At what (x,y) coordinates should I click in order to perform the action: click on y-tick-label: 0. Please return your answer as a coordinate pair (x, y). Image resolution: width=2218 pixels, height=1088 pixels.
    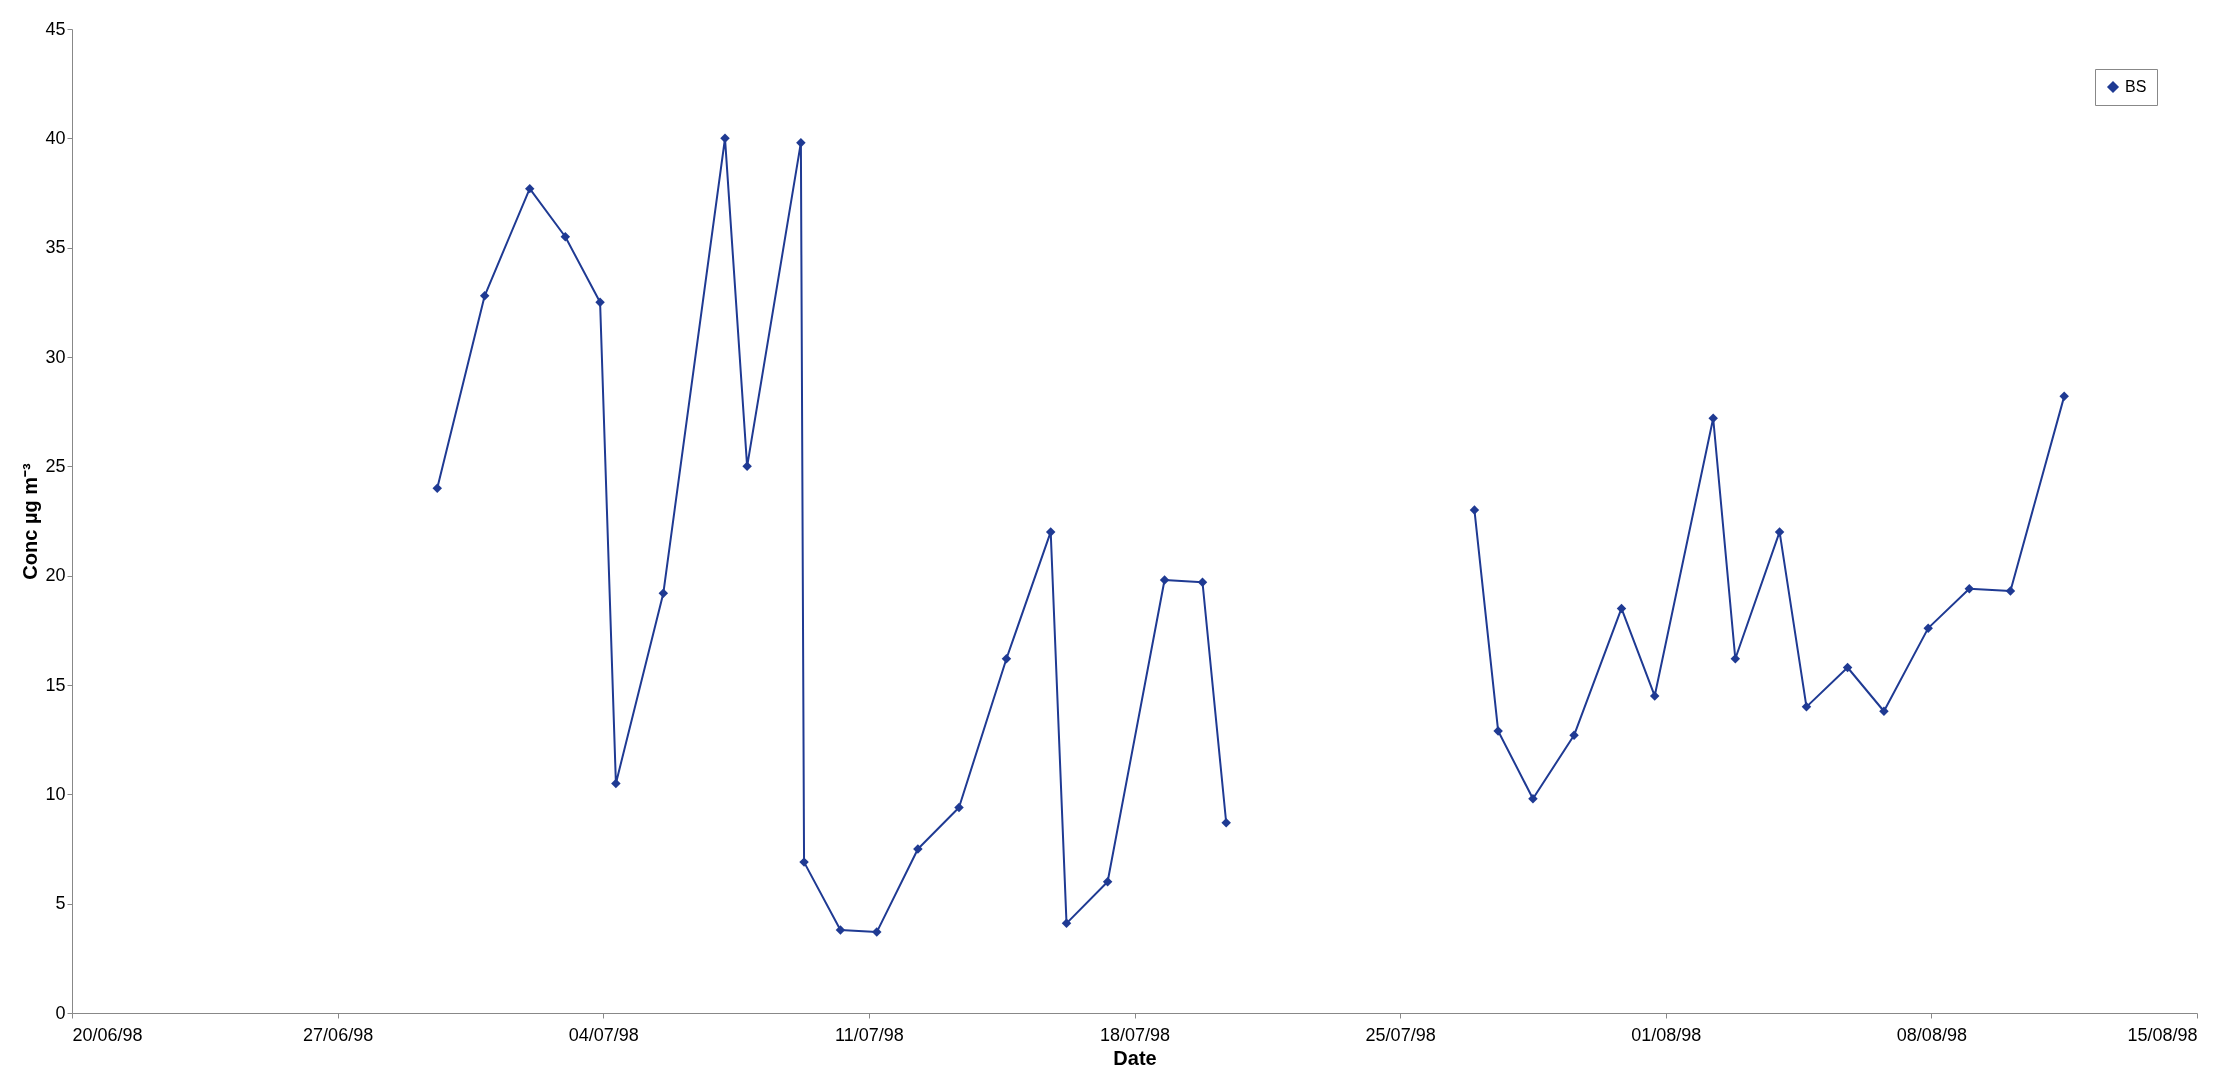
    Looking at the image, I should click on (60, 1012).